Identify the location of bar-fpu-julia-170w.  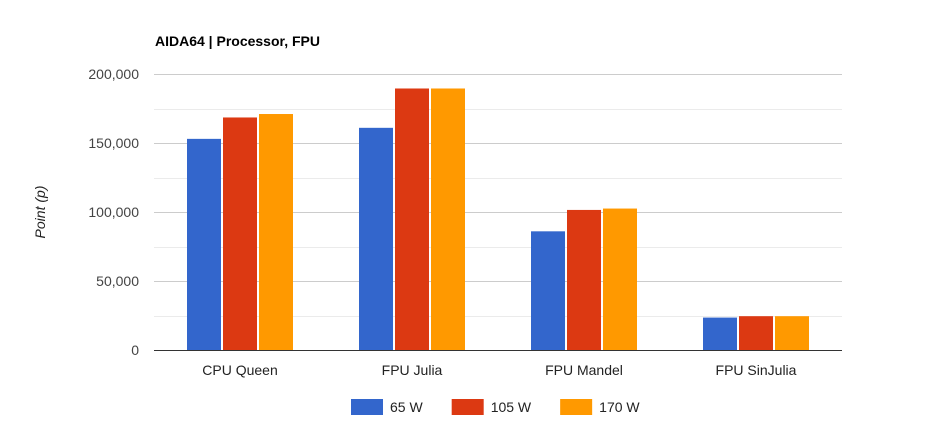
(448, 219).